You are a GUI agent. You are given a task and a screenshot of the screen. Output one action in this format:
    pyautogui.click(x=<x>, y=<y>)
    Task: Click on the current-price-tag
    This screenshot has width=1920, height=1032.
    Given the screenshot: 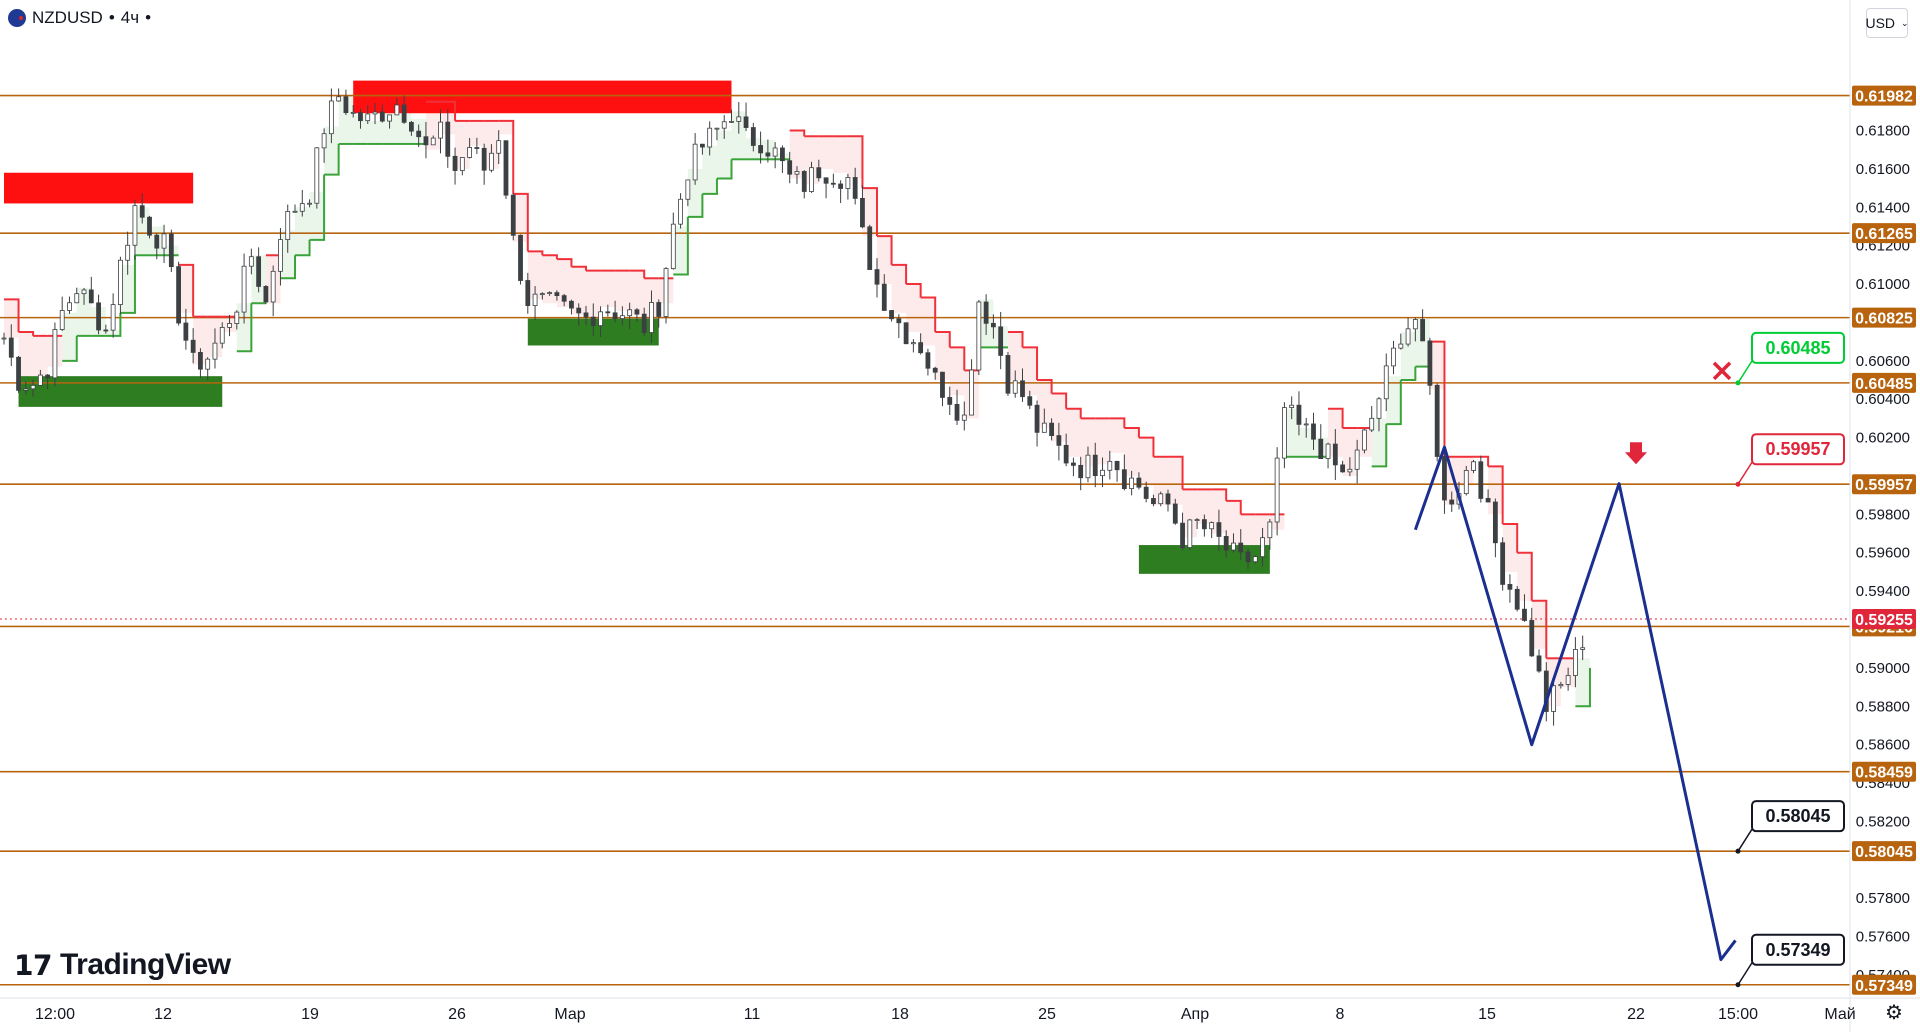 What is the action you would take?
    pyautogui.click(x=1884, y=618)
    